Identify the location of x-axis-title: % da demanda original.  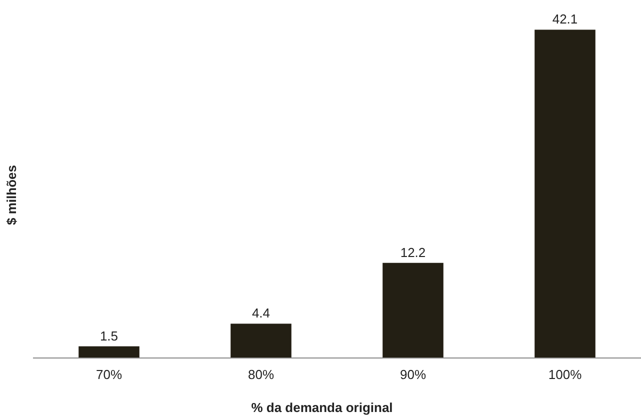
(322, 407).